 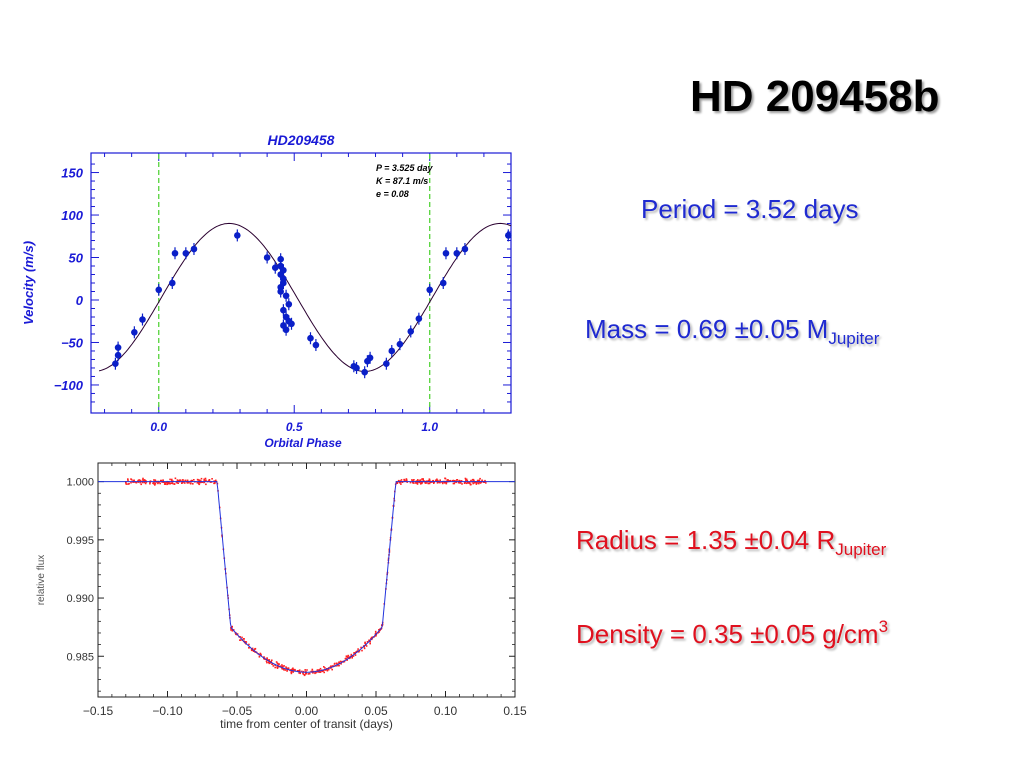 I want to click on period-label: Period = 3.52 days, so click(x=750, y=209).